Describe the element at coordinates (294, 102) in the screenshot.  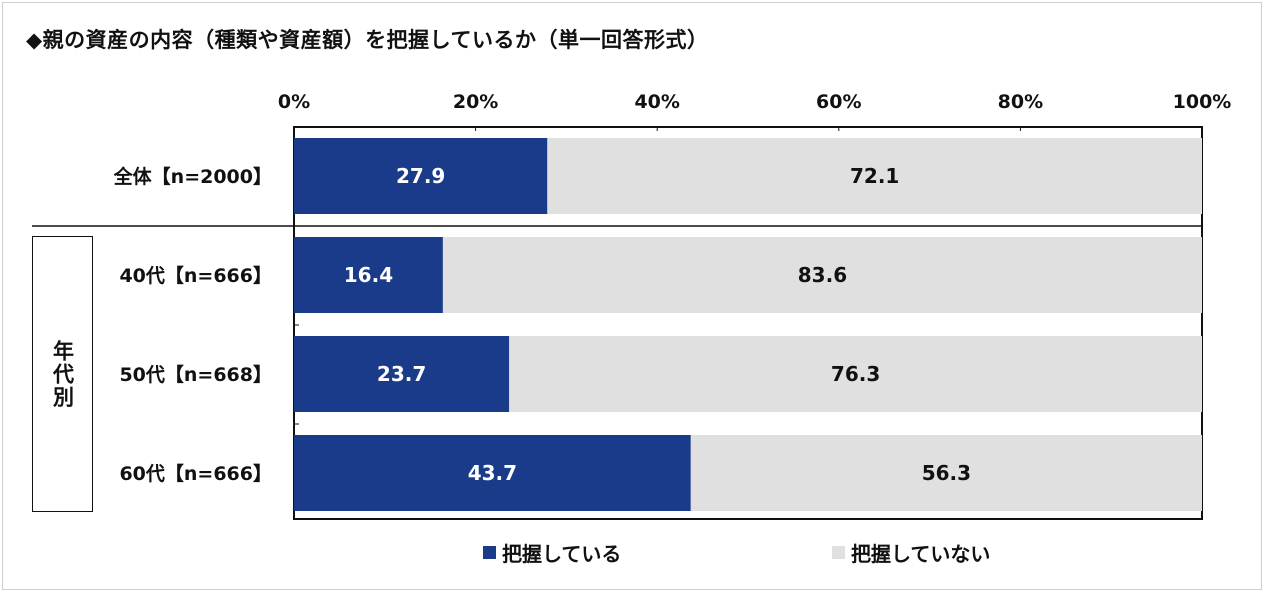
I see `x-tick-label: 0%` at that location.